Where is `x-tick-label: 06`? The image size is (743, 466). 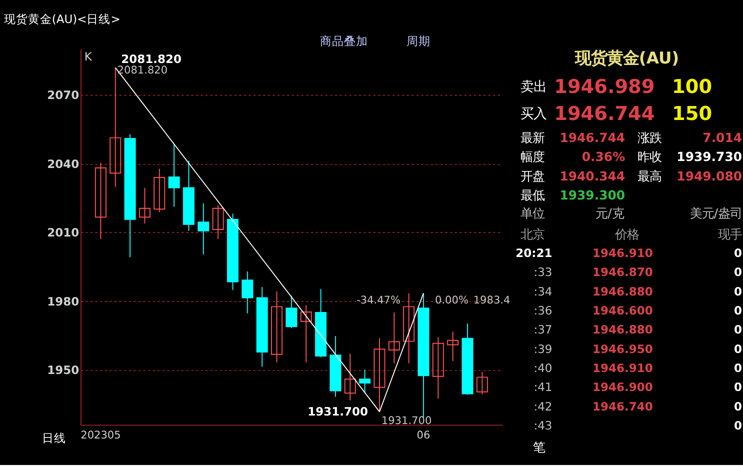
x-tick-label: 06 is located at coordinates (423, 436).